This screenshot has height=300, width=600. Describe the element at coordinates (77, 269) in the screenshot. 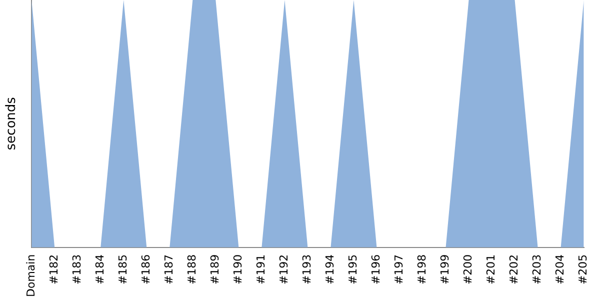

I see `x-tick-label: #183` at that location.